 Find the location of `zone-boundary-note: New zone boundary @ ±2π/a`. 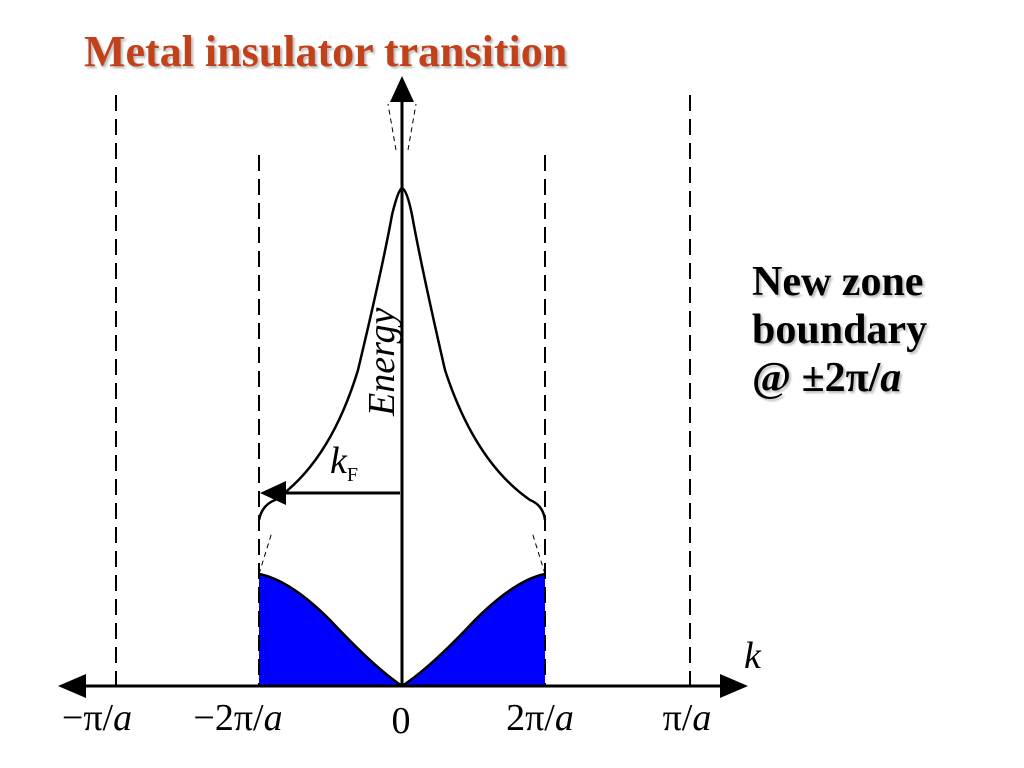

zone-boundary-note: New zone boundary @ ±2π/a is located at coordinates (839, 330).